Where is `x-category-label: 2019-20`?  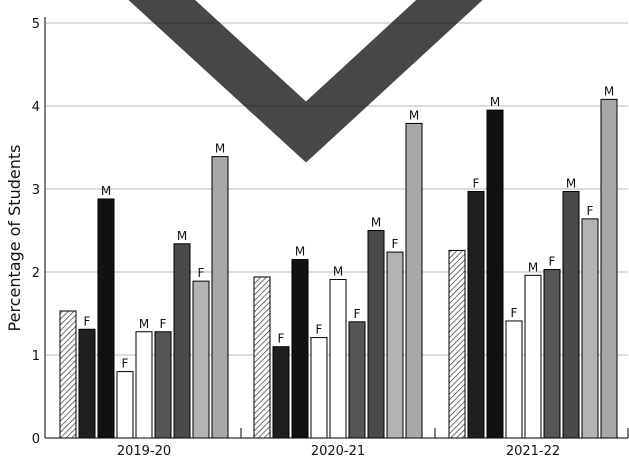 x-category-label: 2019-20 is located at coordinates (144, 451).